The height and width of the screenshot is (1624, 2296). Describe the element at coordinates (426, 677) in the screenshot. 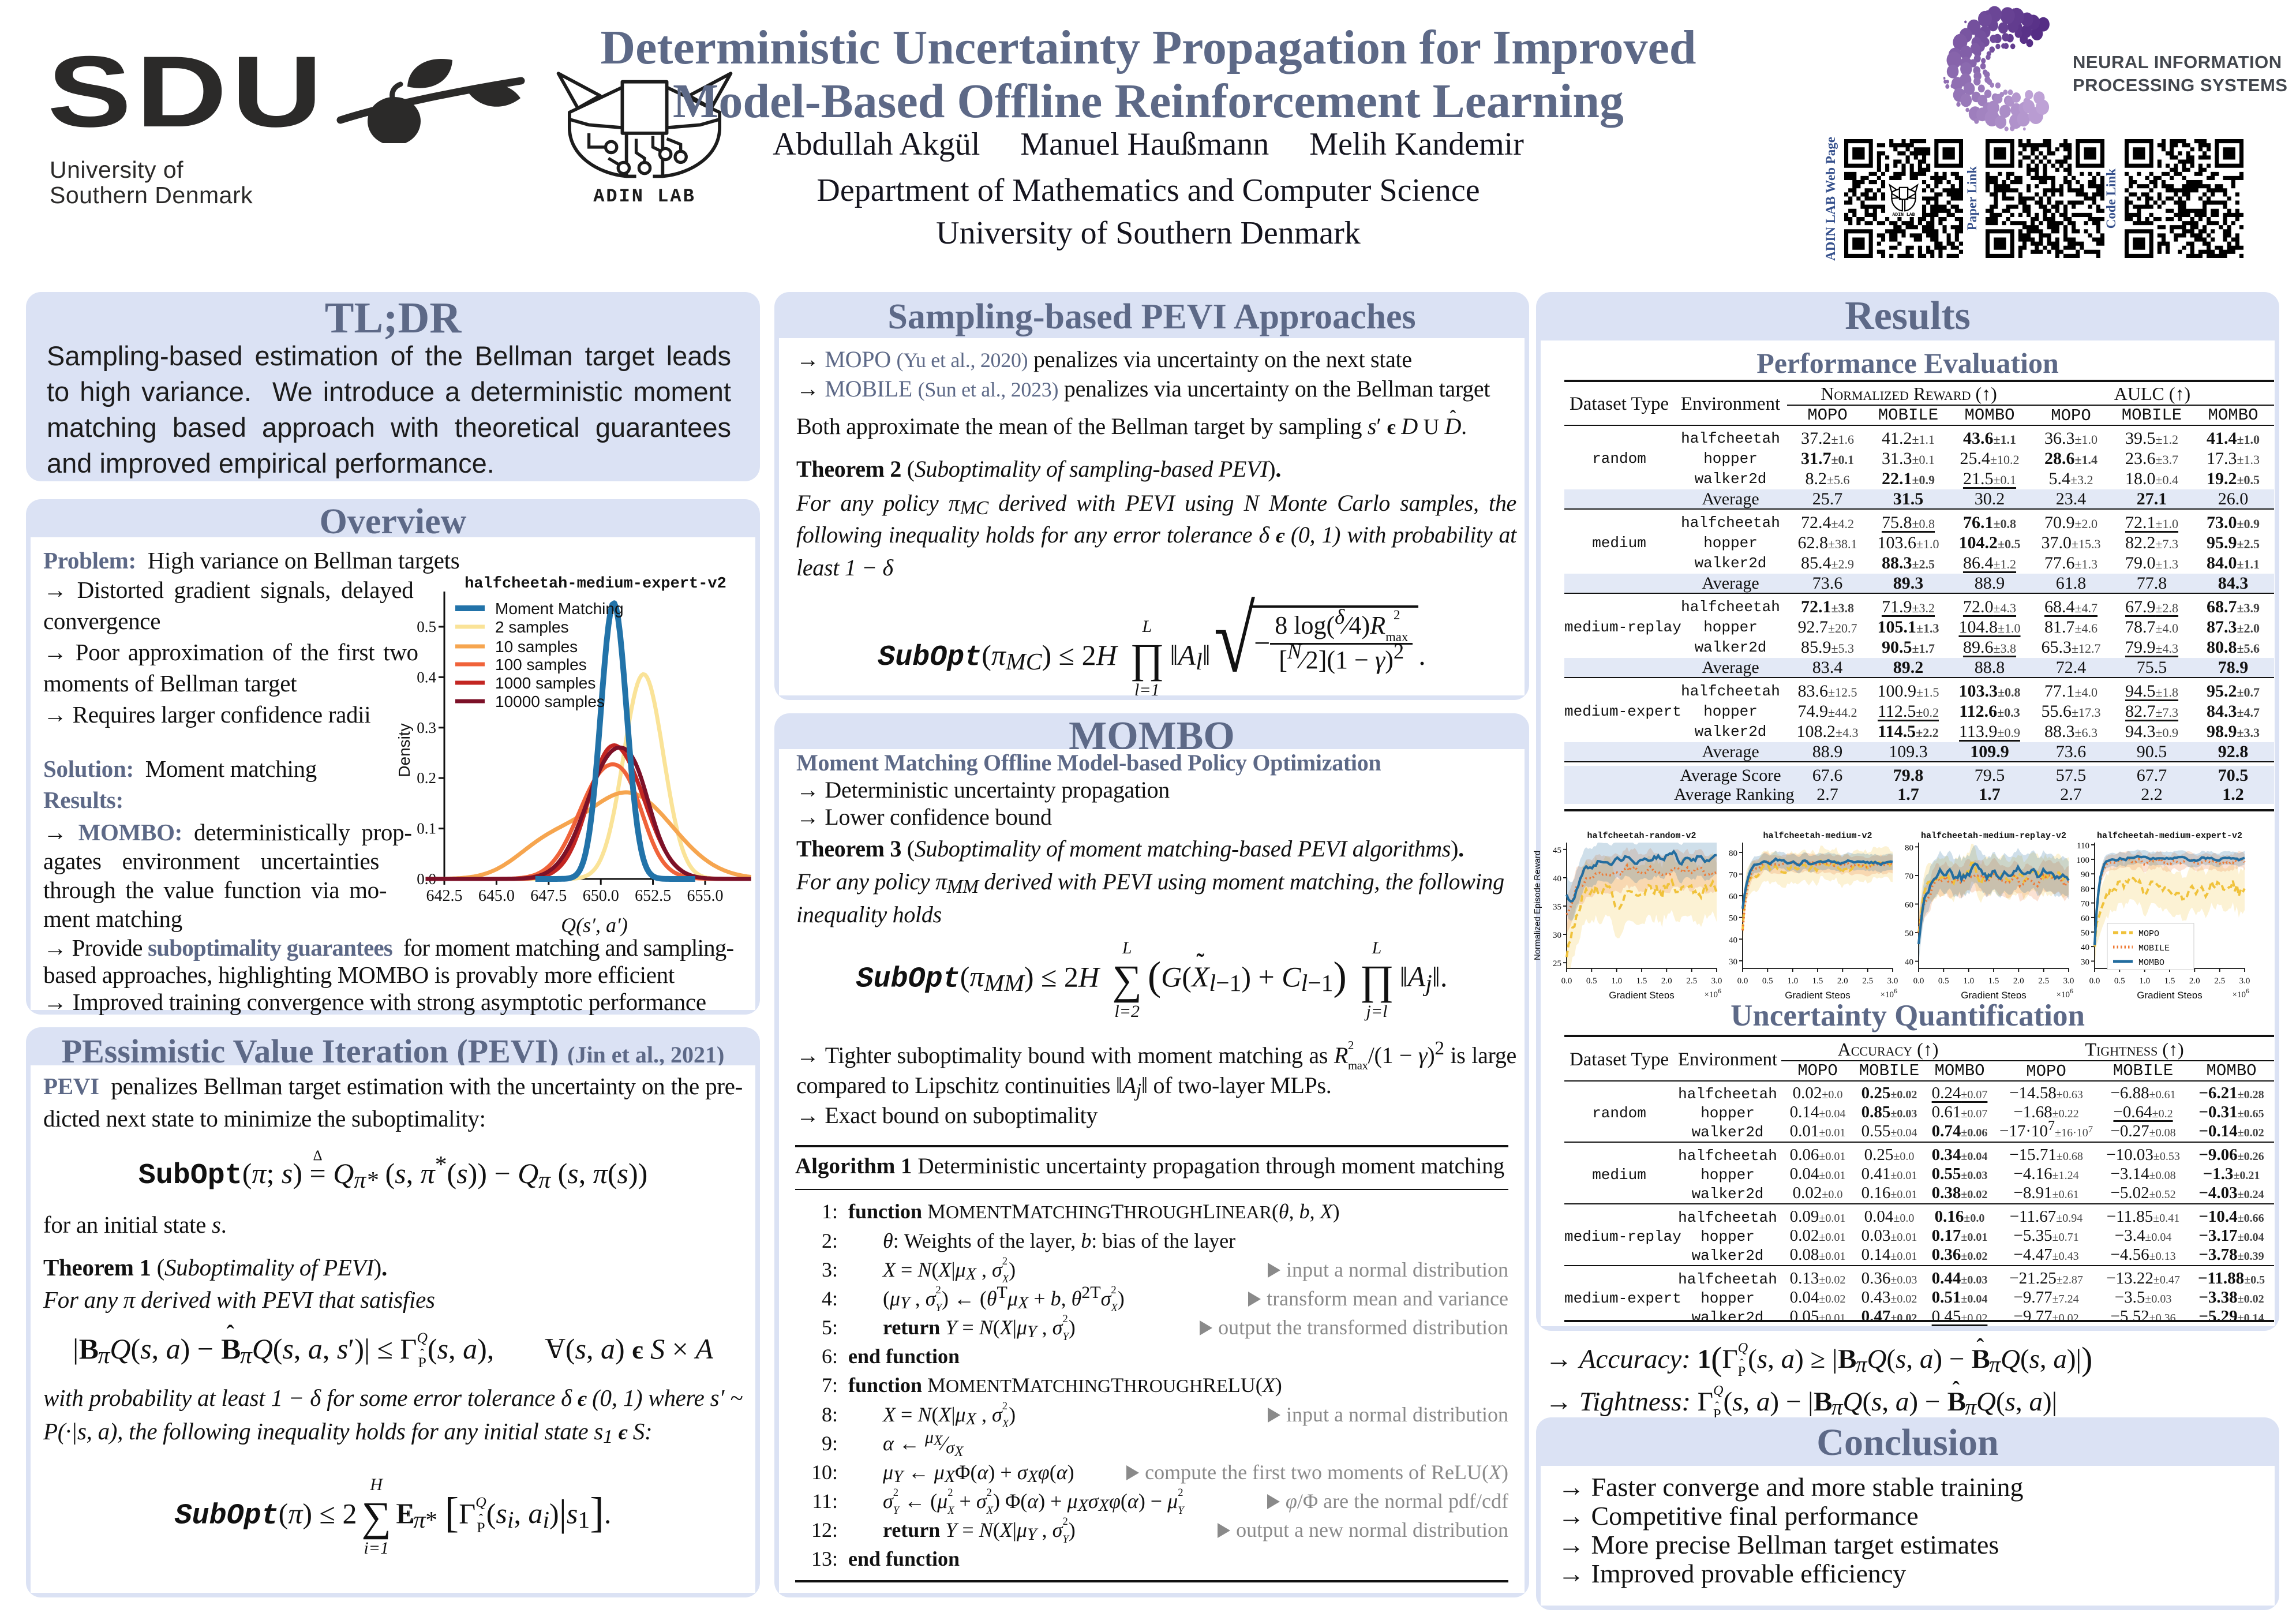

I see `svg-text: 0.4` at that location.